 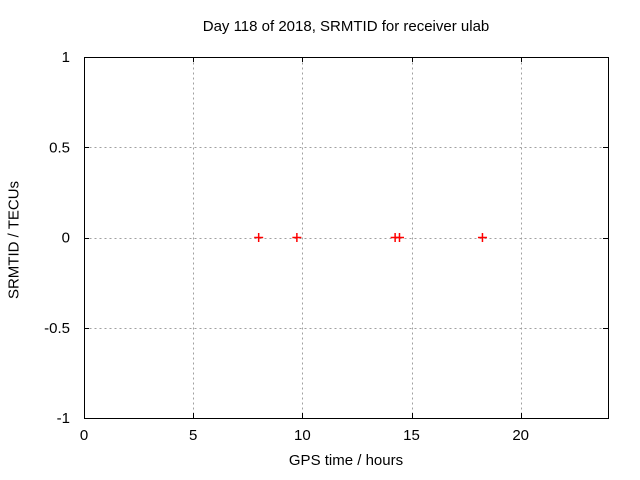 I want to click on x-axis-label: GPS time / hours, so click(x=346, y=460).